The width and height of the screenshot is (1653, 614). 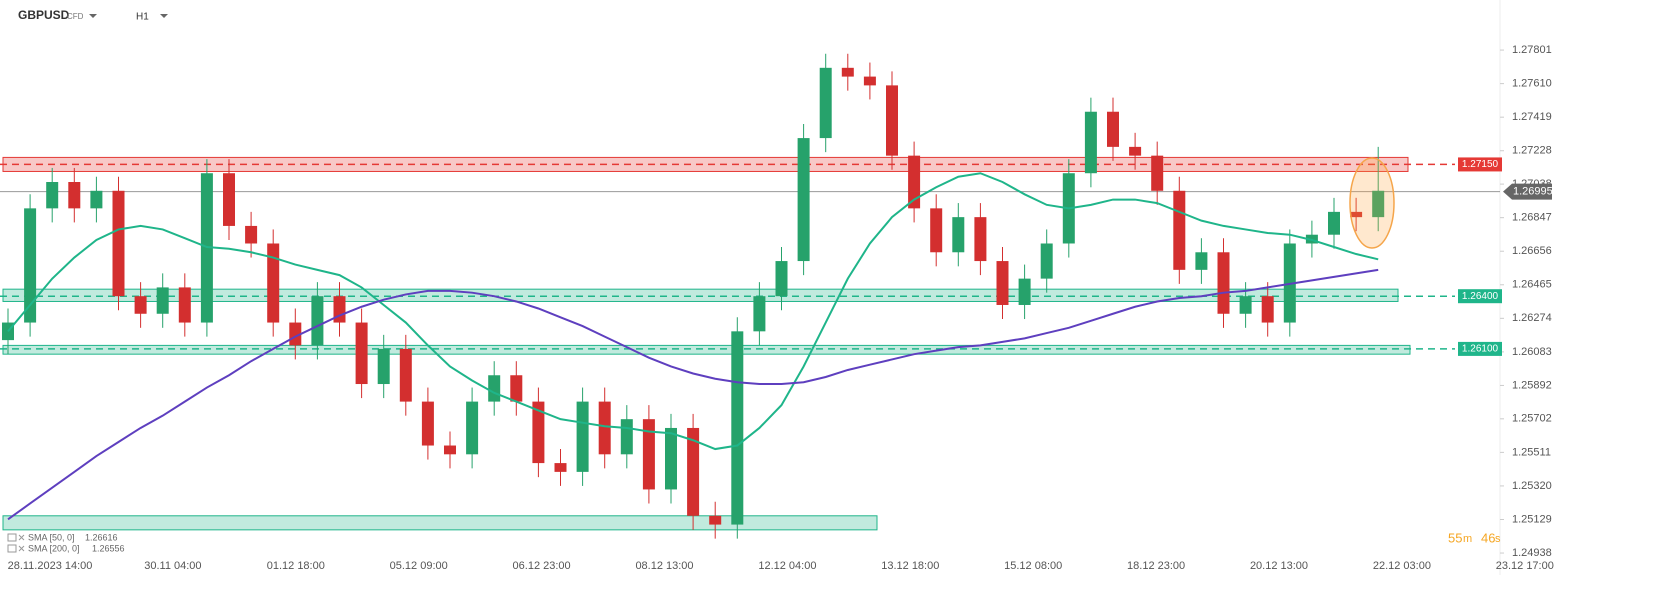 What do you see at coordinates (44, 15) in the screenshot?
I see `symbol: GBPUSD` at bounding box center [44, 15].